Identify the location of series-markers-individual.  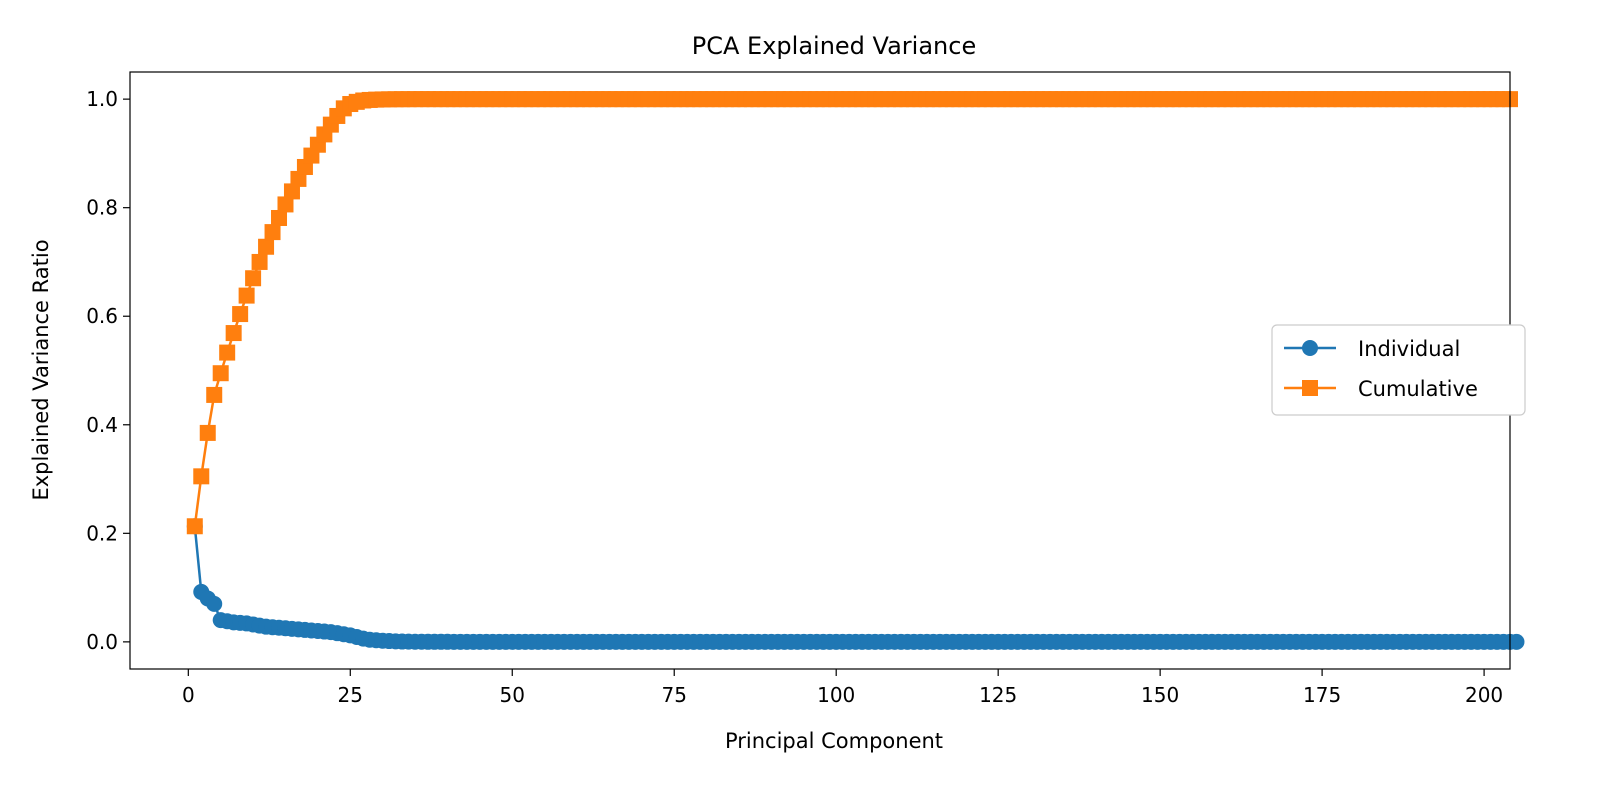
(855, 584).